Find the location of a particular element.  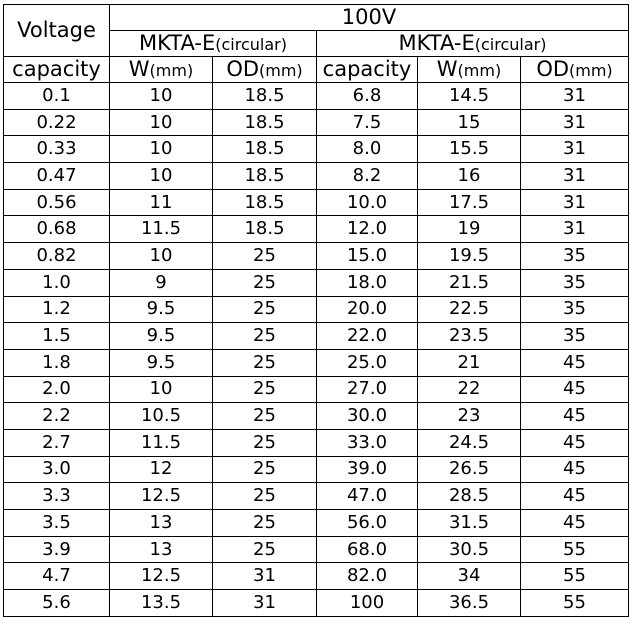

capacity-cell: 20.0 is located at coordinates (367, 309).